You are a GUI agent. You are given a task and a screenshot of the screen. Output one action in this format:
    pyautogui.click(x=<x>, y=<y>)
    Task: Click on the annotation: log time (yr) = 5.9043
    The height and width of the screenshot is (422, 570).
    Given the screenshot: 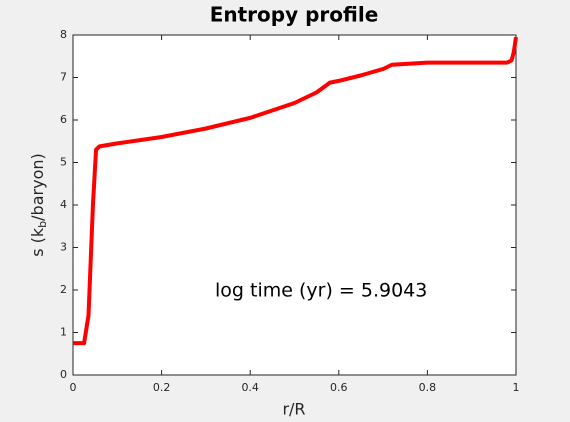 What is the action you would take?
    pyautogui.click(x=321, y=291)
    